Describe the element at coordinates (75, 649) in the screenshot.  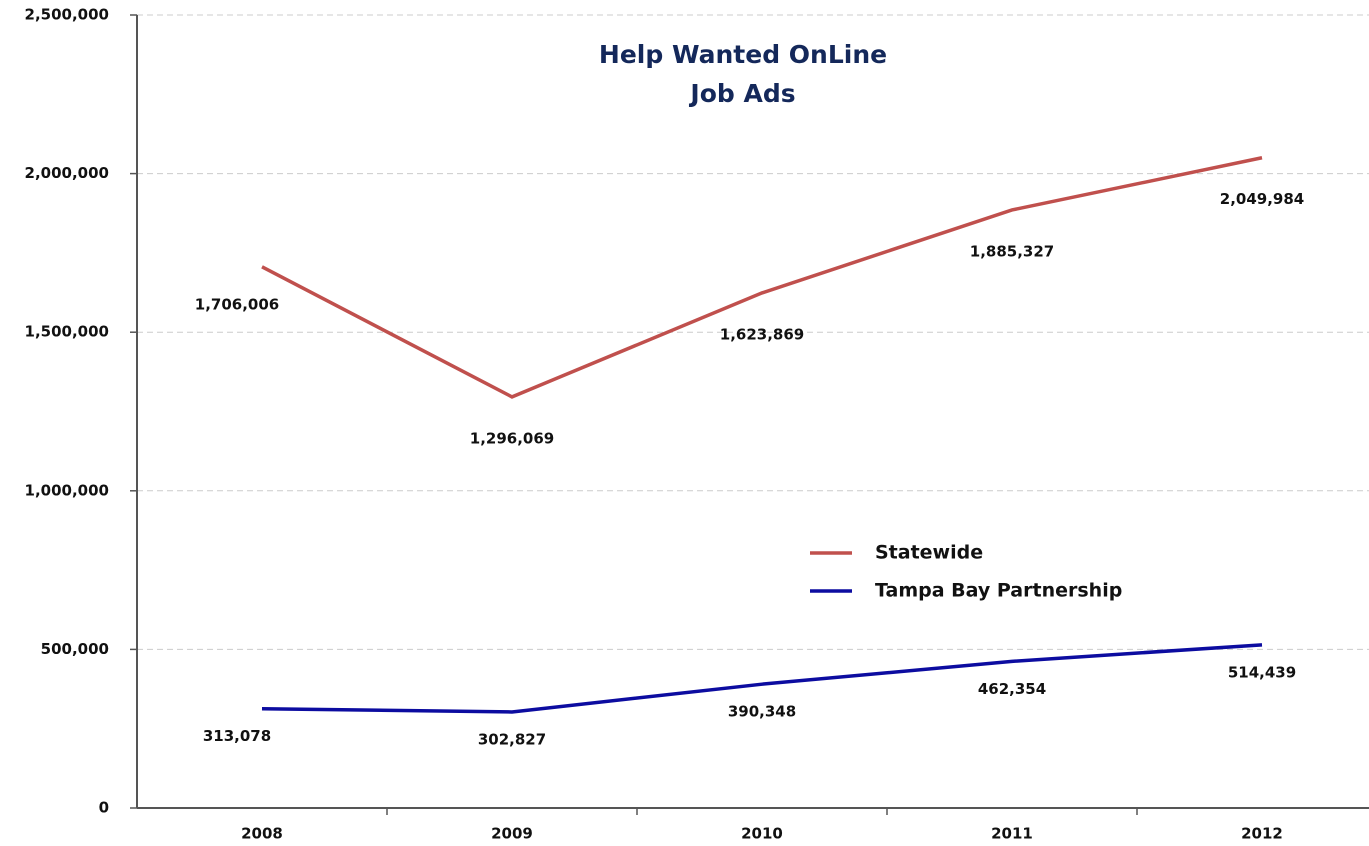
I see `y-tick-label: 500,000` at that location.